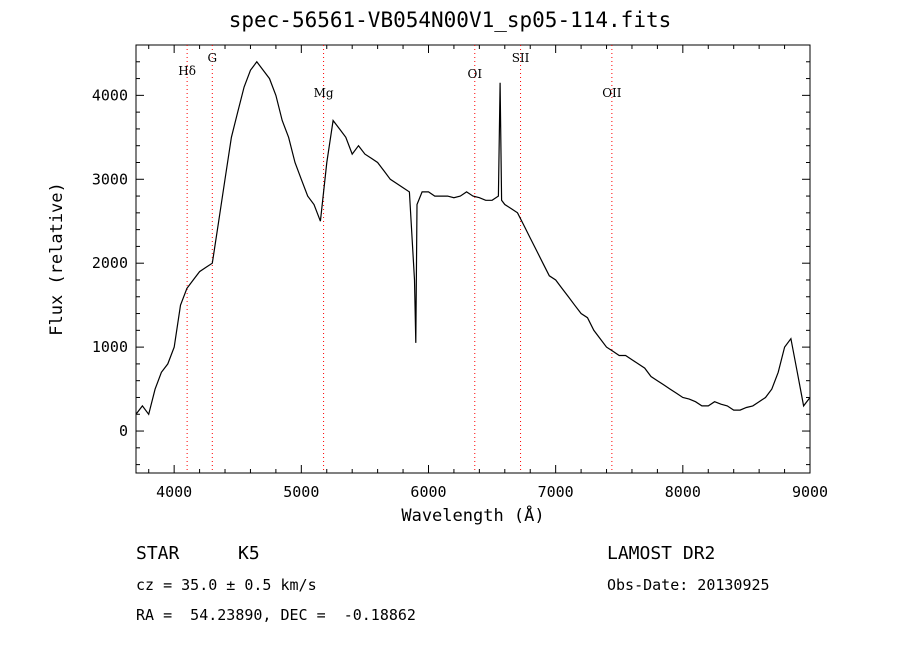 This screenshot has height=650, width=900. Describe the element at coordinates (226, 585) in the screenshot. I see `redshift-text: cz = 35.0 ± 0.5 km/s` at that location.